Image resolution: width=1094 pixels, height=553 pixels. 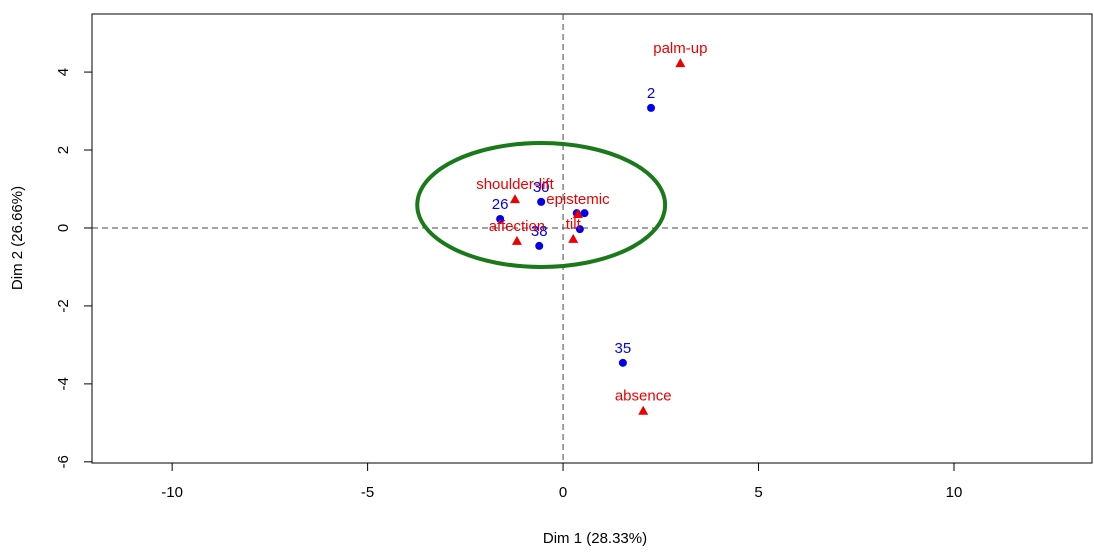 I want to click on y-tick-label: -2, so click(x=63, y=305).